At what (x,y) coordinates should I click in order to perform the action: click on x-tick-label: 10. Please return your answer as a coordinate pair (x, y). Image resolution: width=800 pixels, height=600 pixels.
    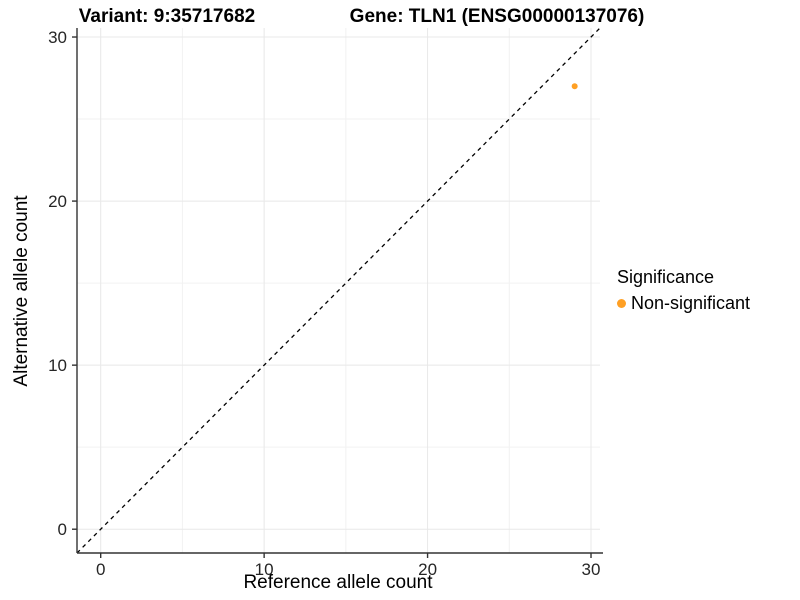
    Looking at the image, I should click on (264, 569).